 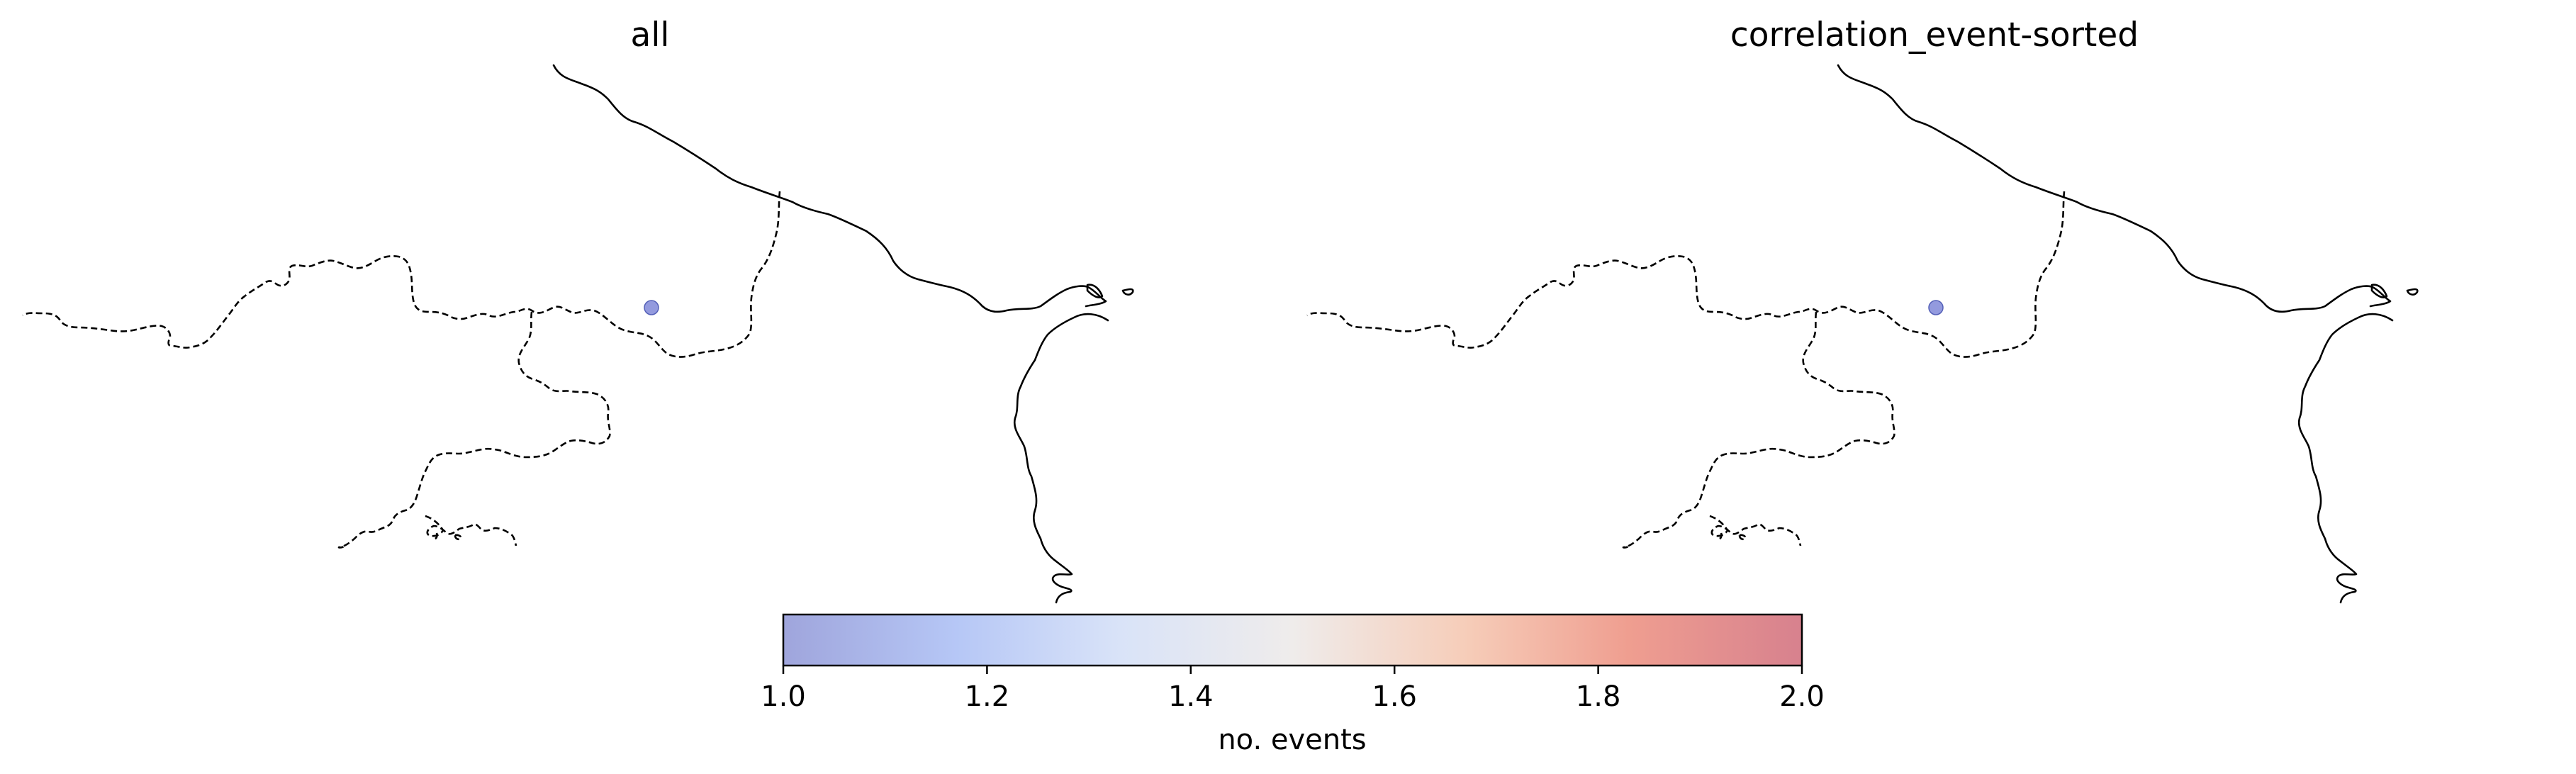 What do you see at coordinates (650, 35) in the screenshot?
I see `panel-title-all: all` at bounding box center [650, 35].